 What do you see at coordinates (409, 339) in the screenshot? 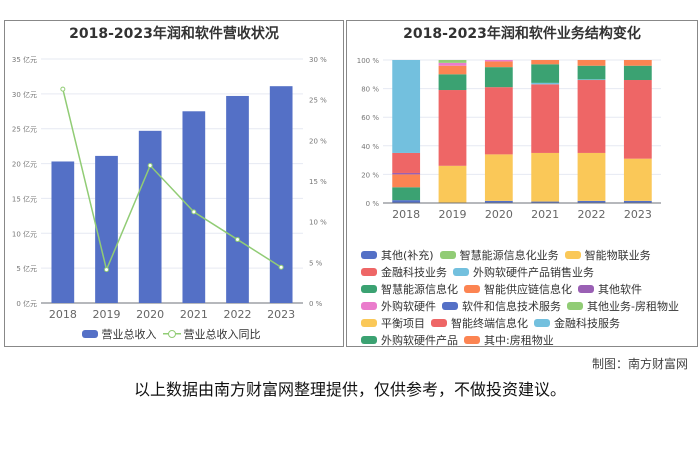
I see `legend-item: 外购软硬件产品` at bounding box center [409, 339].